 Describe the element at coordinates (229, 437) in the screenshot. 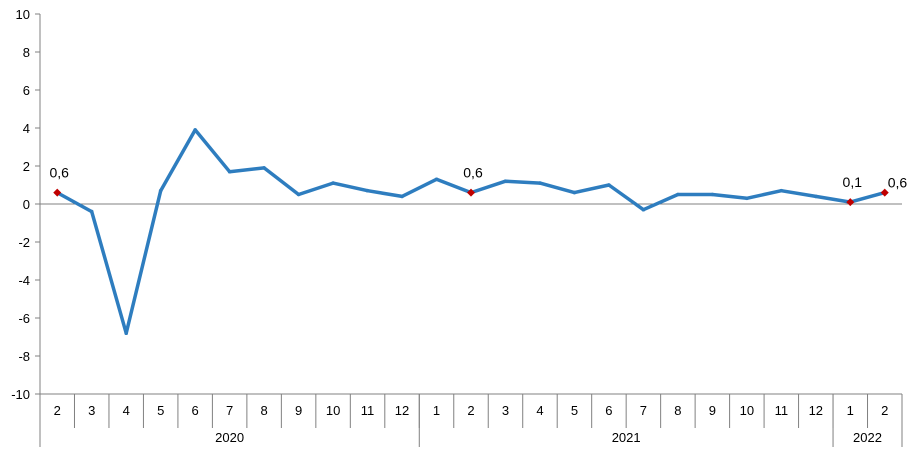

I see `year-label: 2020` at that location.